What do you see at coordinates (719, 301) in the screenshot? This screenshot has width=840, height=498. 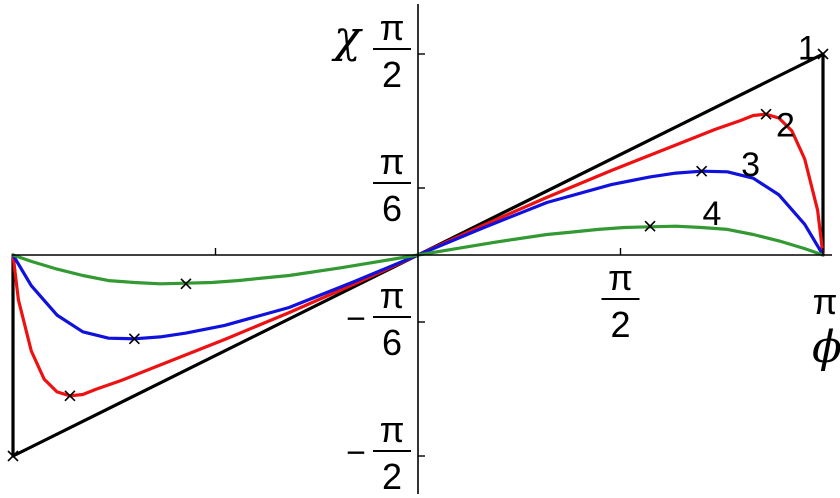 I see `x-tick-labels: π2π` at bounding box center [719, 301].